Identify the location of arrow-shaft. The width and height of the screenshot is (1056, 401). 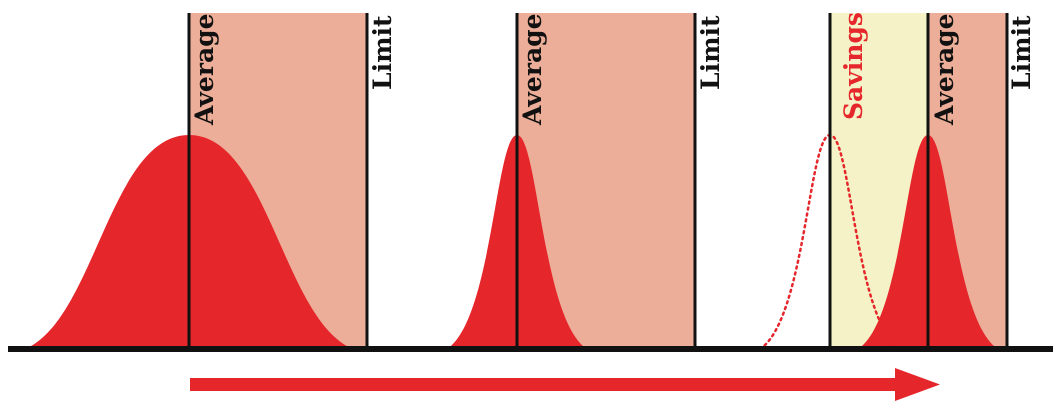
(546, 384).